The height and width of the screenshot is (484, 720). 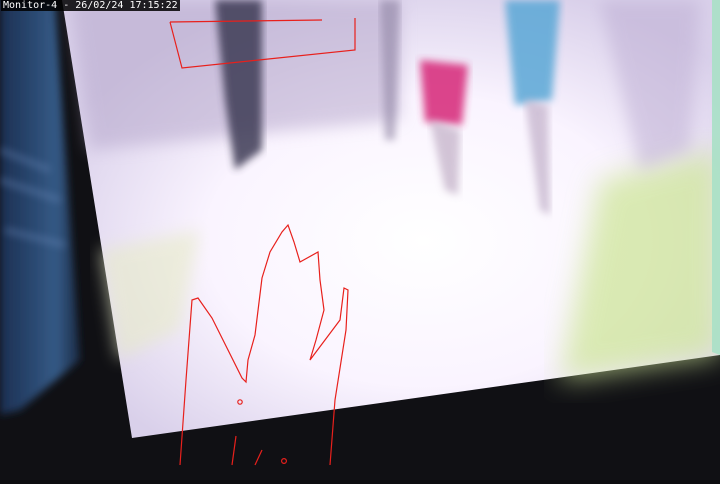 I want to click on red-box-annotation, so click(x=262, y=43).